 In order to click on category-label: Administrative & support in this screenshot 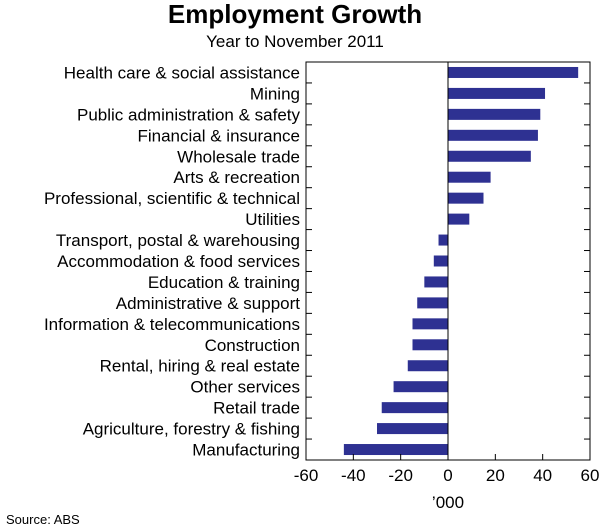, I will do `click(208, 303)`.